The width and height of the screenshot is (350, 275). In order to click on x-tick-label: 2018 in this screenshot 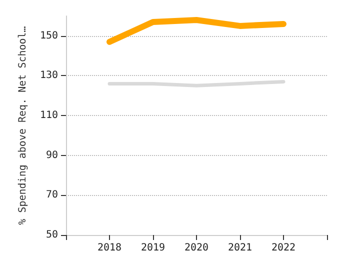, I will do `click(109, 248)`.